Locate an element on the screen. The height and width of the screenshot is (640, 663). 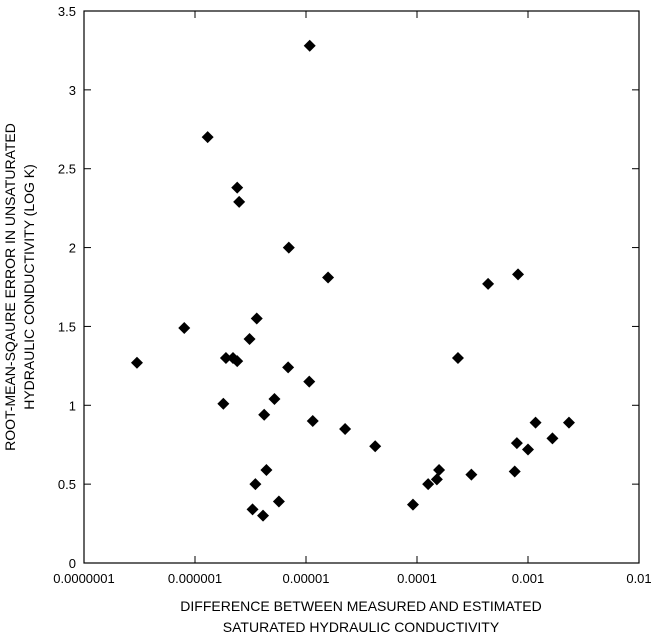
y-axis-title-line-1: ROOT-MEAN-SQAURE ERROR IN UNSATURATED is located at coordinates (10, 287).